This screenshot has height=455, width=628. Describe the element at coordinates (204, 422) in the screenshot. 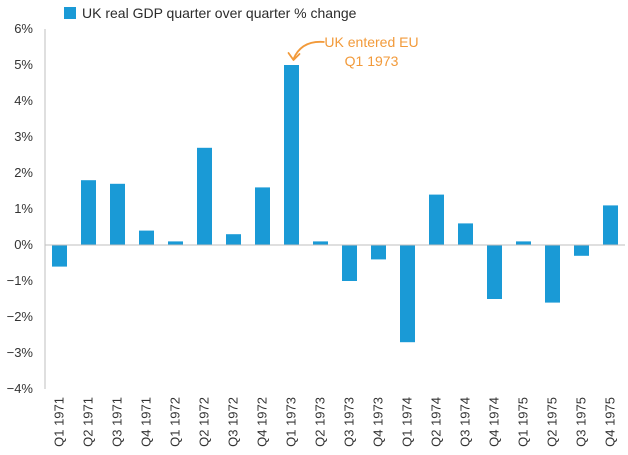

I see `x-tick-label: Q2 1972` at that location.